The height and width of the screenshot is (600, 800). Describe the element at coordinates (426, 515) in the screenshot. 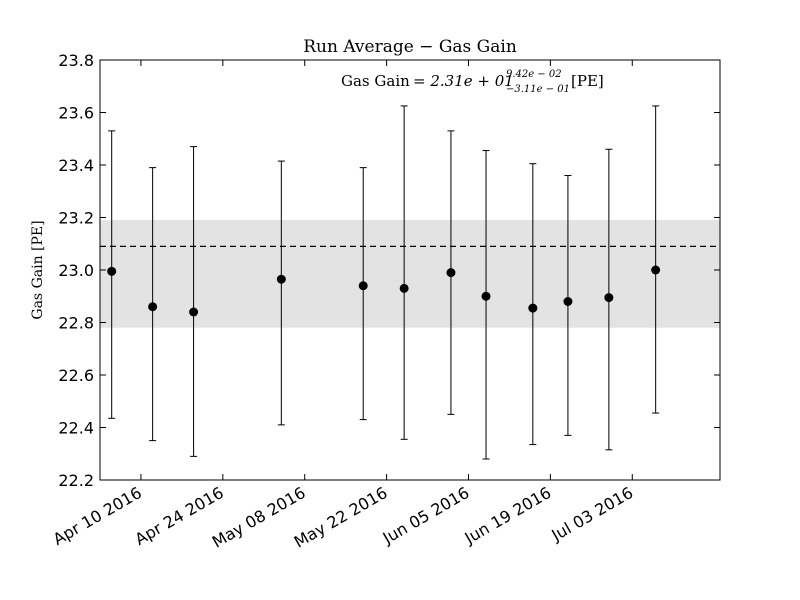

I see `x-tick-label: Jun 05 2016` at that location.